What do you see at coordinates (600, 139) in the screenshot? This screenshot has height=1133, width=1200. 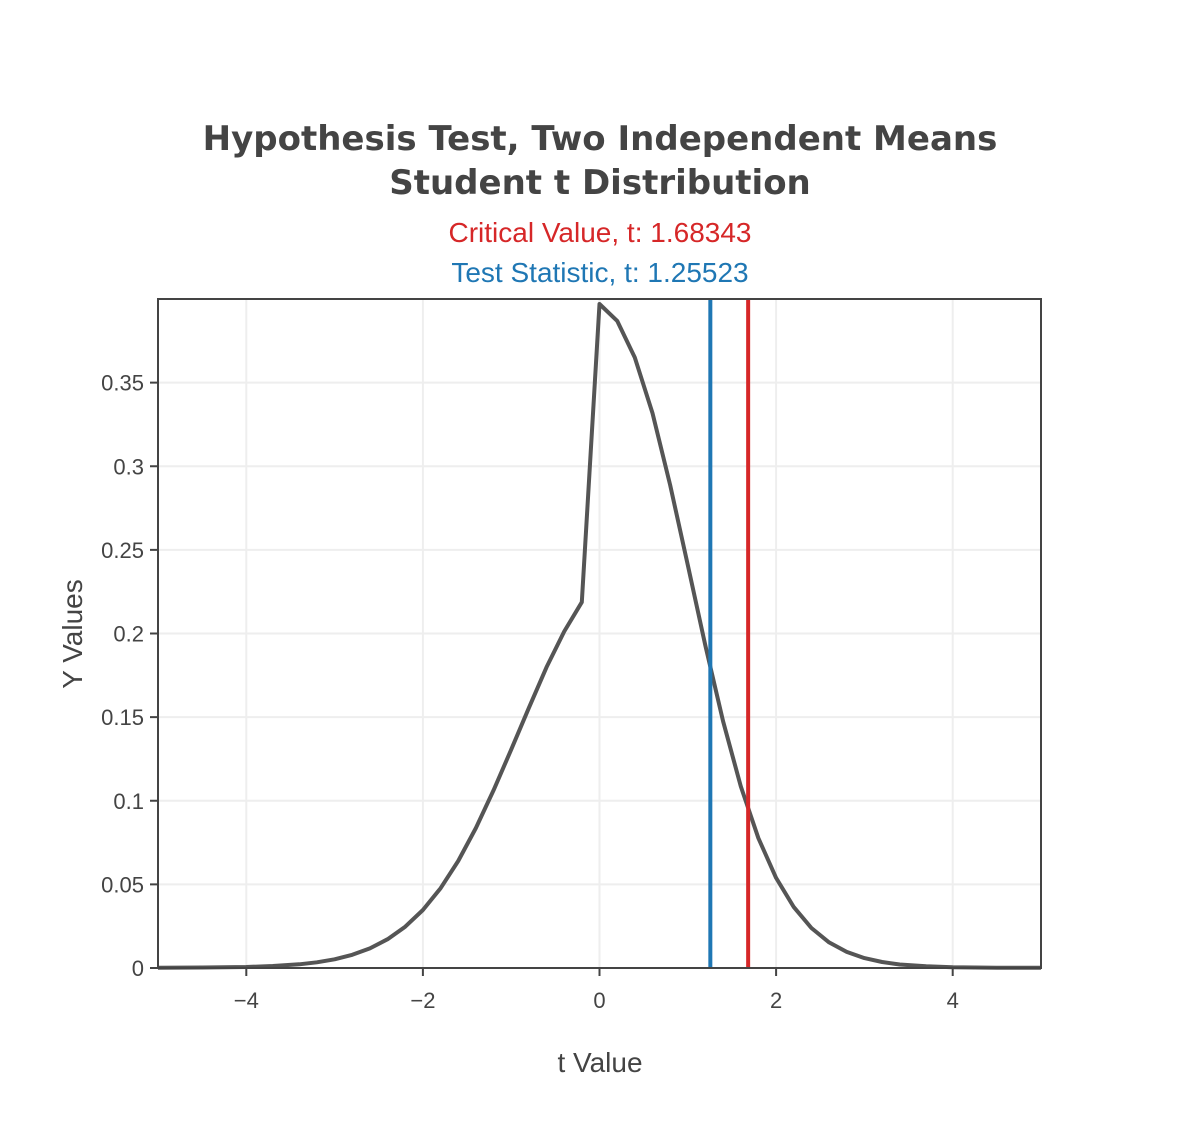 I see `chart-title-line-1: Hypothesis Test, Two Independent Means` at bounding box center [600, 139].